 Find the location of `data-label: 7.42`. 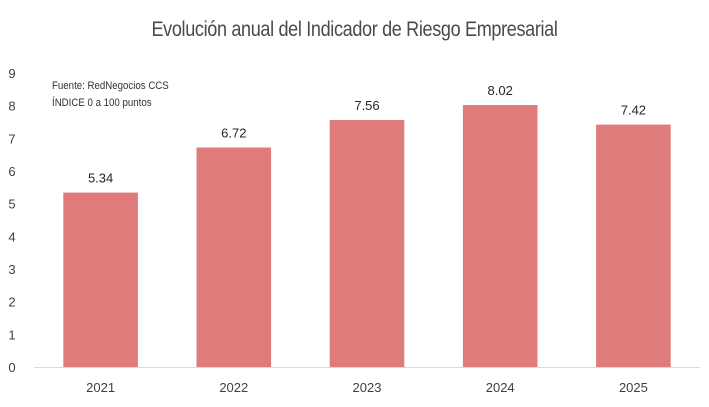

data-label: 7.42 is located at coordinates (633, 110).